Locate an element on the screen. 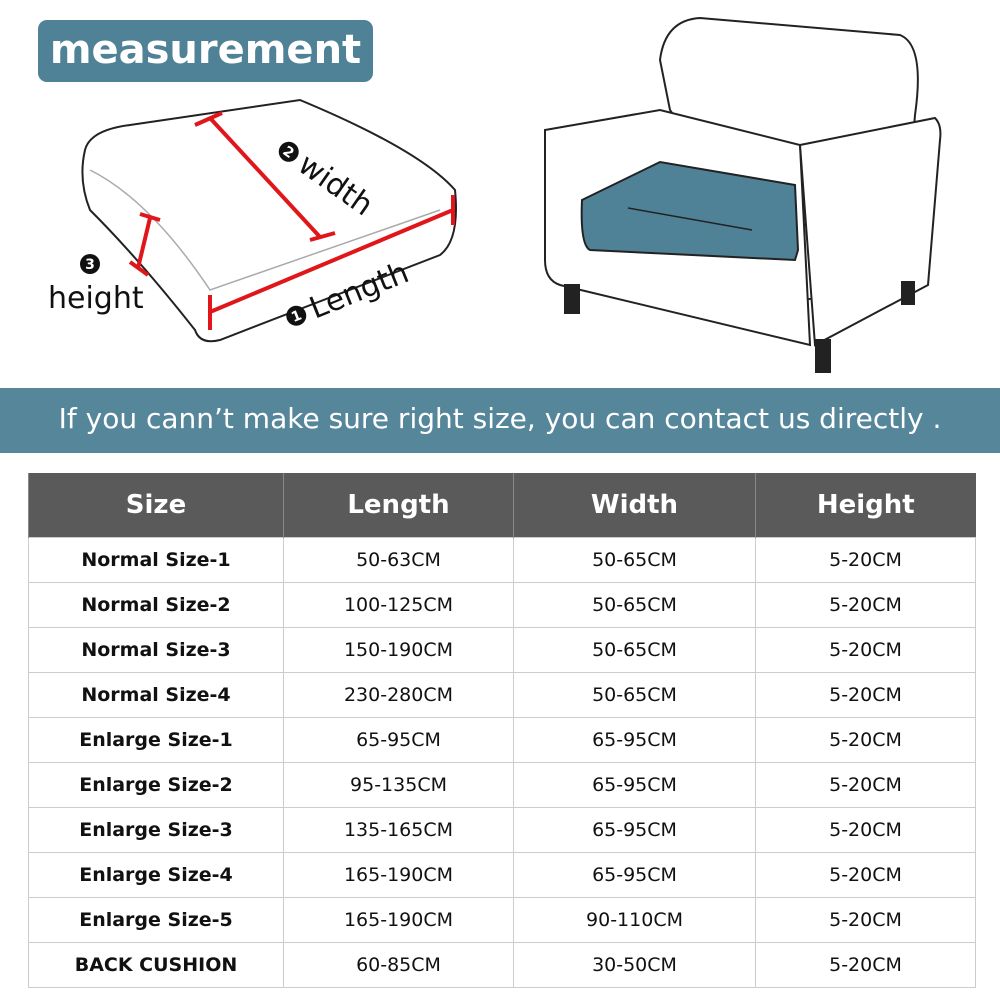  column-header: Size is located at coordinates (156, 505).